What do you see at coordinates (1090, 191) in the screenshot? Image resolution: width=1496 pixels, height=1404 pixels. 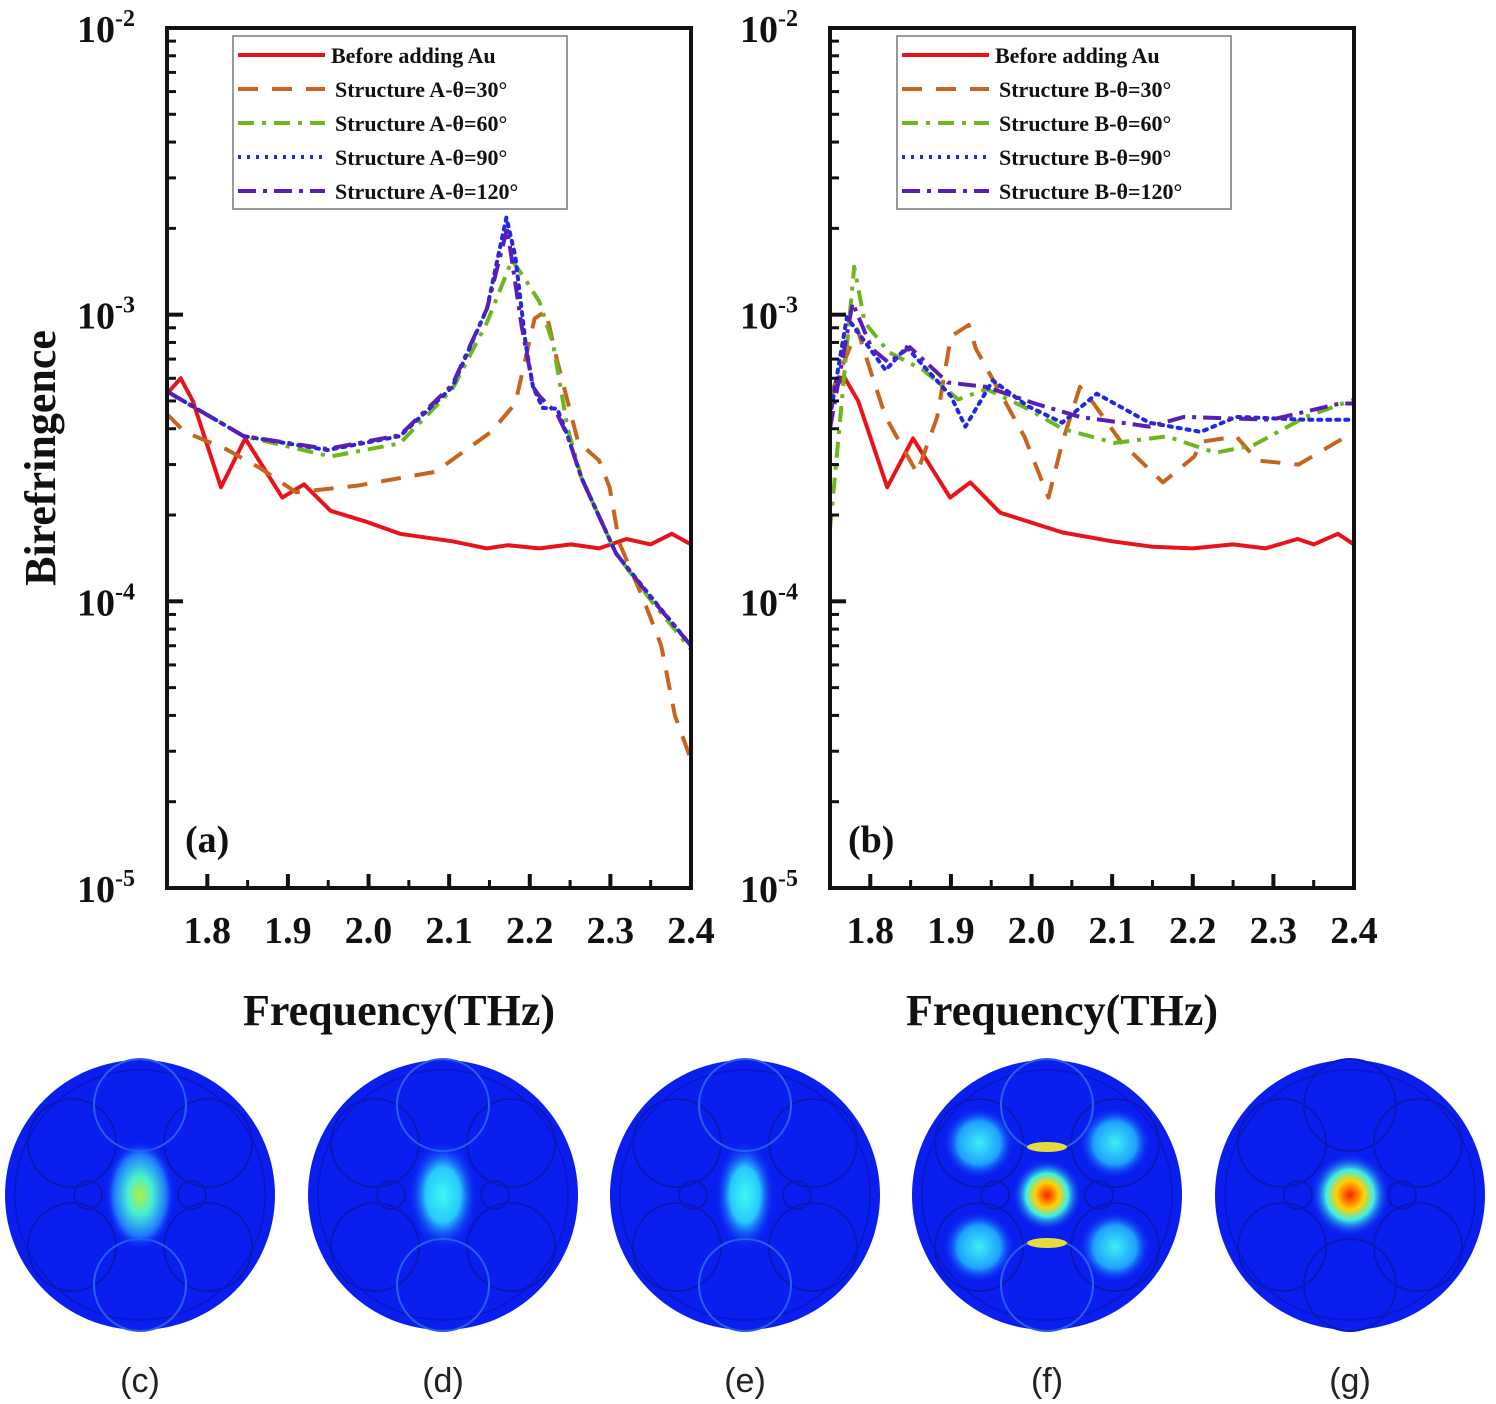 I see `legend-label-4: Structure B-θ=120°` at bounding box center [1090, 191].